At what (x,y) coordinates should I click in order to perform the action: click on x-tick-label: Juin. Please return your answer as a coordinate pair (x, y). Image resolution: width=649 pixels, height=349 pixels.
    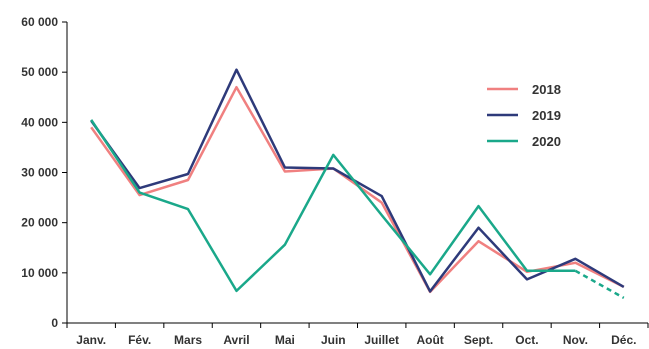
    Looking at the image, I should click on (333, 340).